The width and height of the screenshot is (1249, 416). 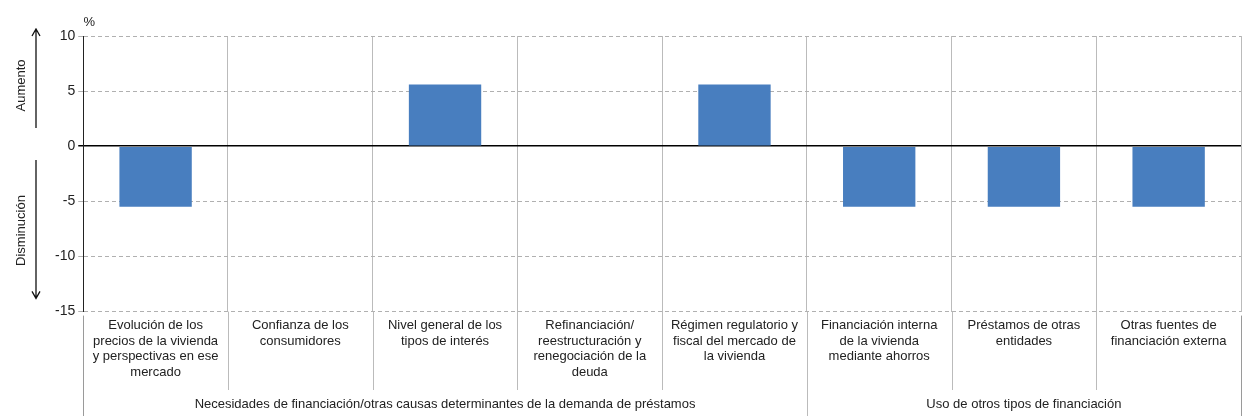 What do you see at coordinates (445, 332) in the screenshot?
I see `x-tick-label: Nivel general de los tipos de interés` at bounding box center [445, 332].